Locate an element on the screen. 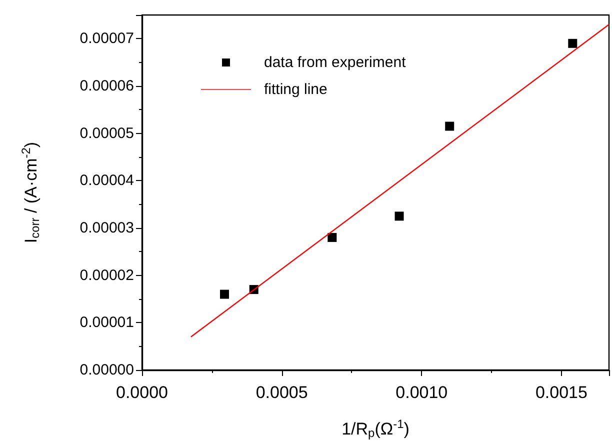 The width and height of the screenshot is (612, 444). y-tick-label: 0.00007 is located at coordinates (107, 39).